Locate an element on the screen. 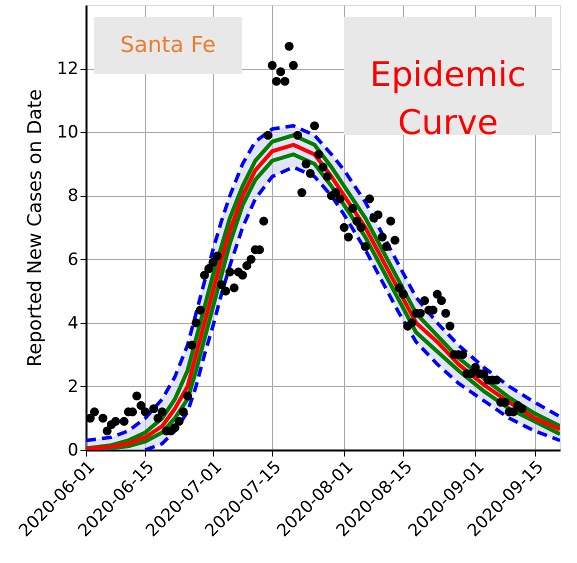 The image size is (577, 563). y-tick-label: 10 is located at coordinates (67, 132).